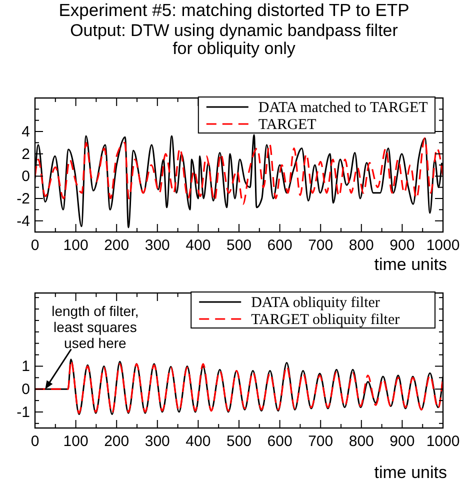 The image size is (475, 493). Describe the element at coordinates (315, 303) in the screenshot. I see `legend-label: DATA obliquity filter` at that location.